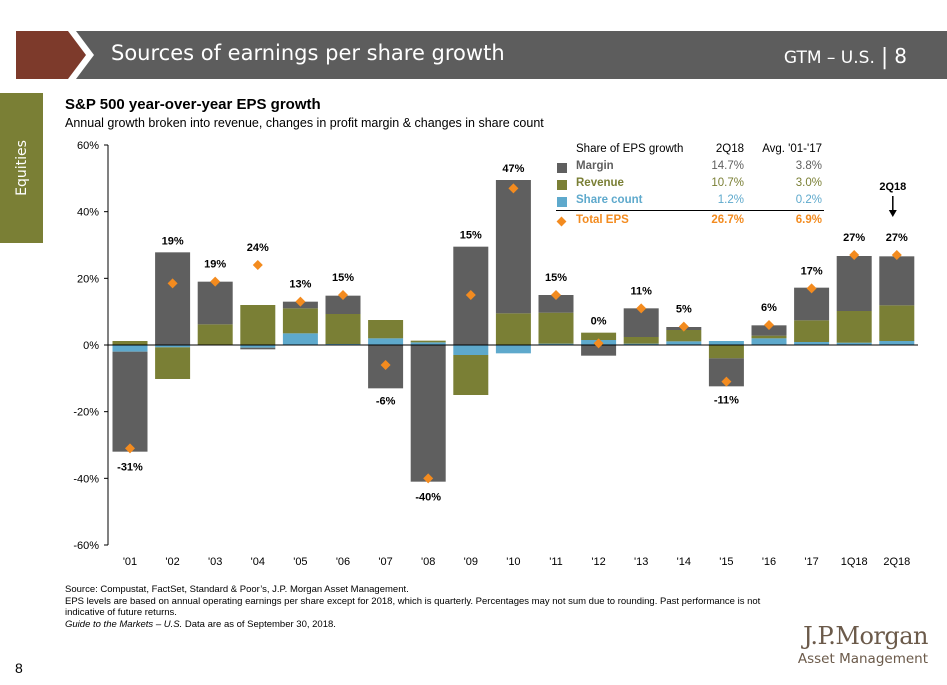 This screenshot has height=685, width=947. I want to click on logo-wordmark: J.P.Morgan, so click(865, 636).